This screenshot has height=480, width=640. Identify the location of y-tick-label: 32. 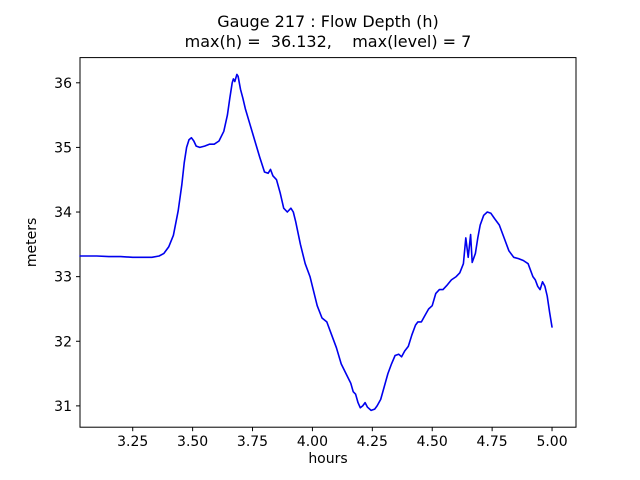
(63, 342).